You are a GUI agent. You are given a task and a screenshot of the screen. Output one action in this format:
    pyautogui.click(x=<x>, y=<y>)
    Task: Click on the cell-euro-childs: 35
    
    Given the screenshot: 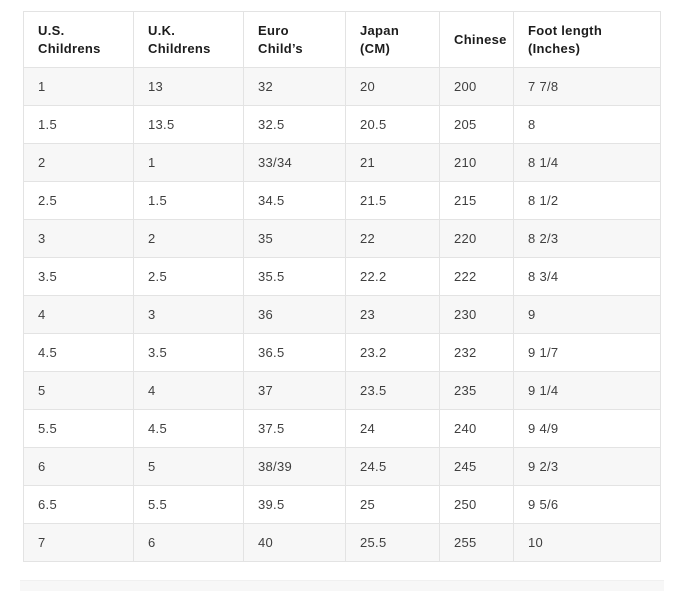 What is the action you would take?
    pyautogui.click(x=294, y=238)
    